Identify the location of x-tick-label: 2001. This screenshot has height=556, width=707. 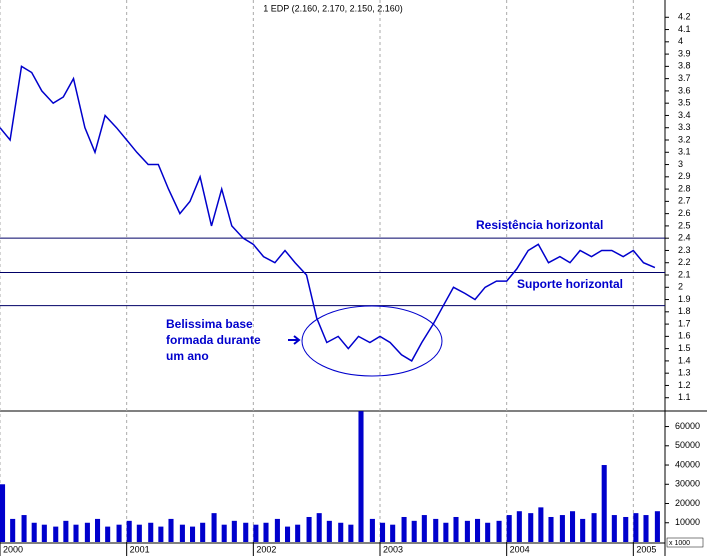
(140, 549).